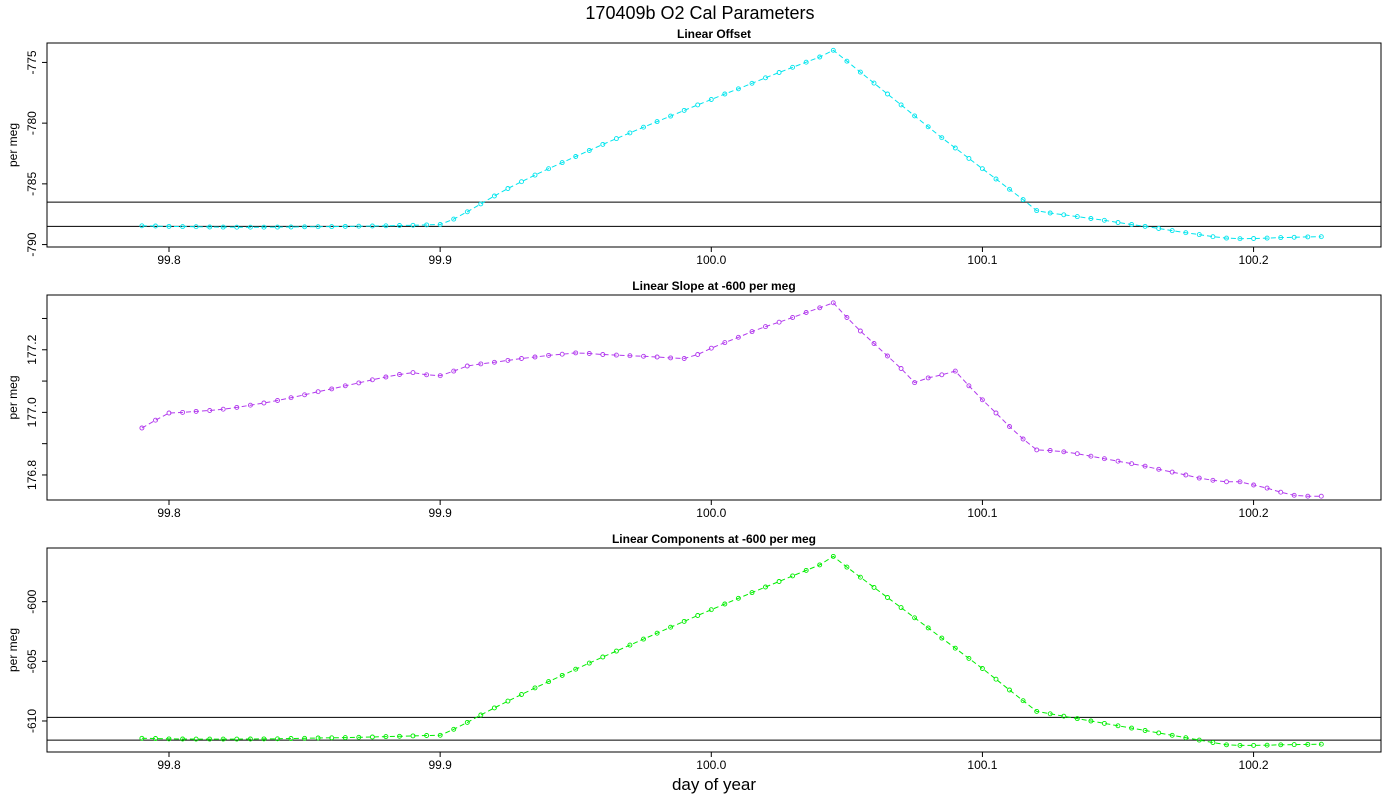 Image resolution: width=1400 pixels, height=800 pixels. Describe the element at coordinates (32, 721) in the screenshot. I see `y-tick-label: -610` at that location.